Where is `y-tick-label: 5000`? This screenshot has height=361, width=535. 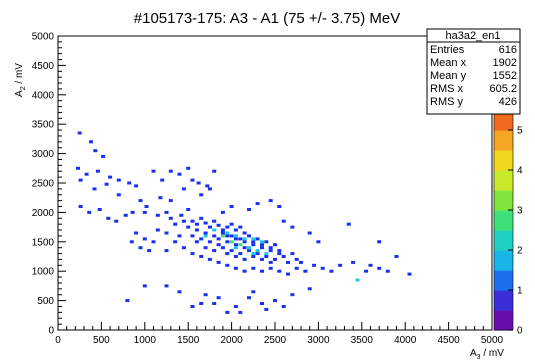
y-tick-label: 5000 is located at coordinates (43, 37).